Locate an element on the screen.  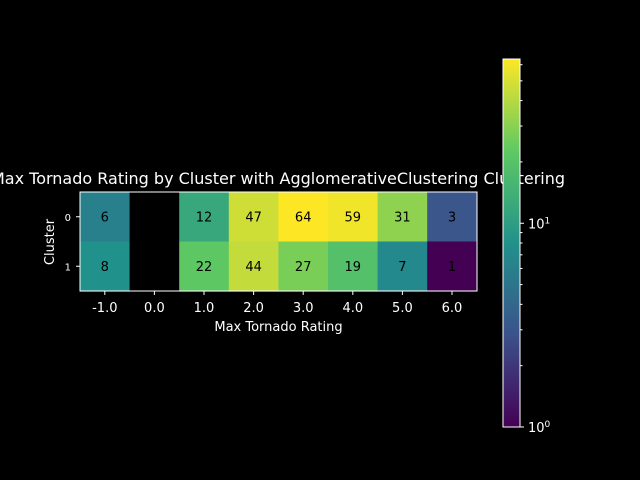
heatmap-cell-label: 19 is located at coordinates (353, 267).